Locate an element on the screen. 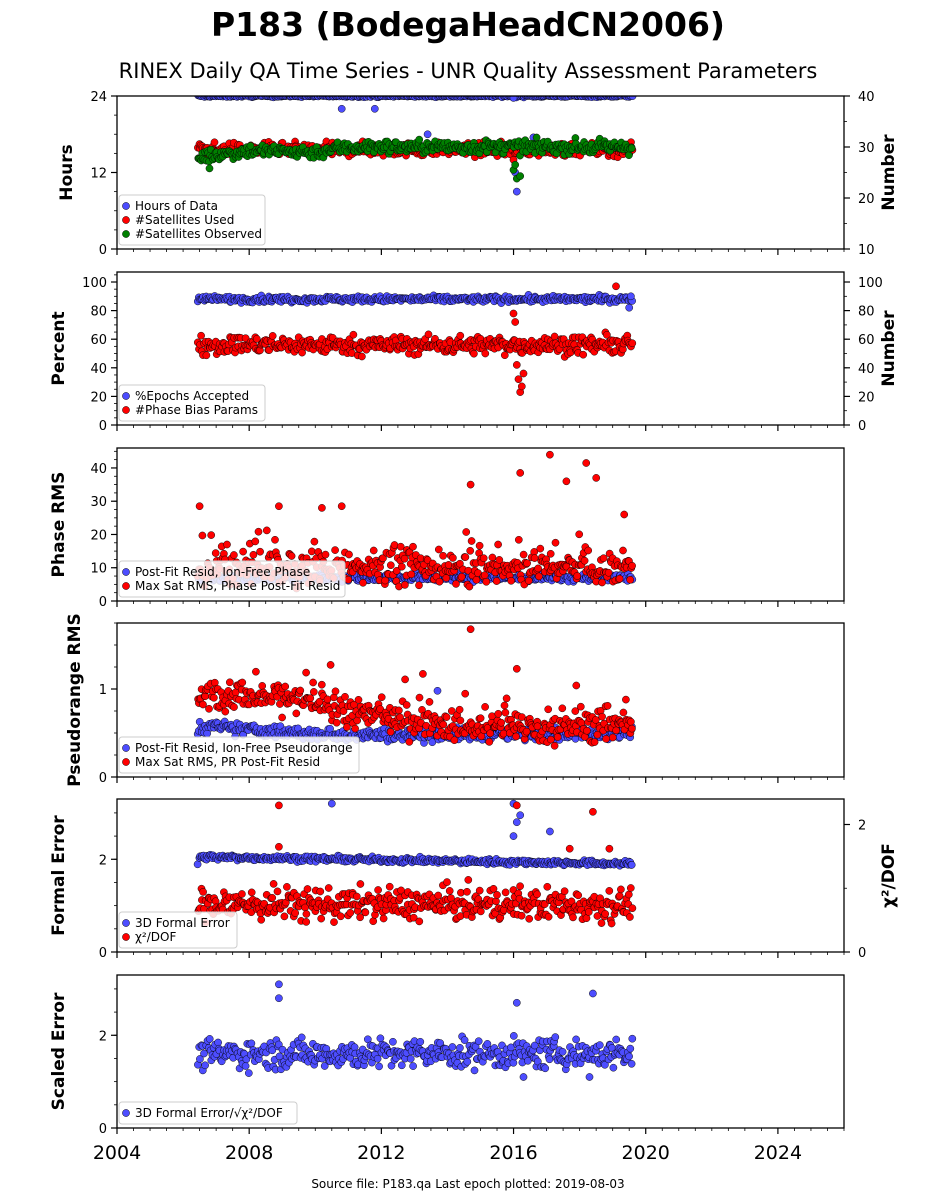  y-tick-label: 100 is located at coordinates (94, 283).